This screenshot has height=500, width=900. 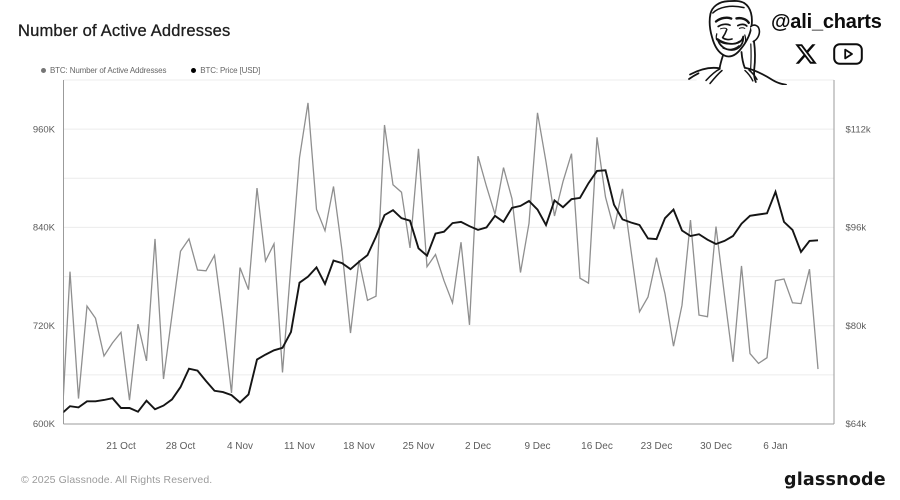 What do you see at coordinates (181, 446) in the screenshot?
I see `x-axis-tick-label: 28 Oct` at bounding box center [181, 446].